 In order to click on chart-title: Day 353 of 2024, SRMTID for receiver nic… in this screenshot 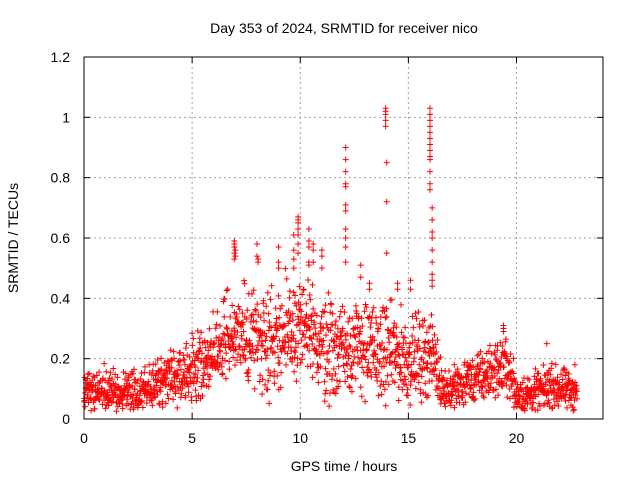, I will do `click(344, 28)`.